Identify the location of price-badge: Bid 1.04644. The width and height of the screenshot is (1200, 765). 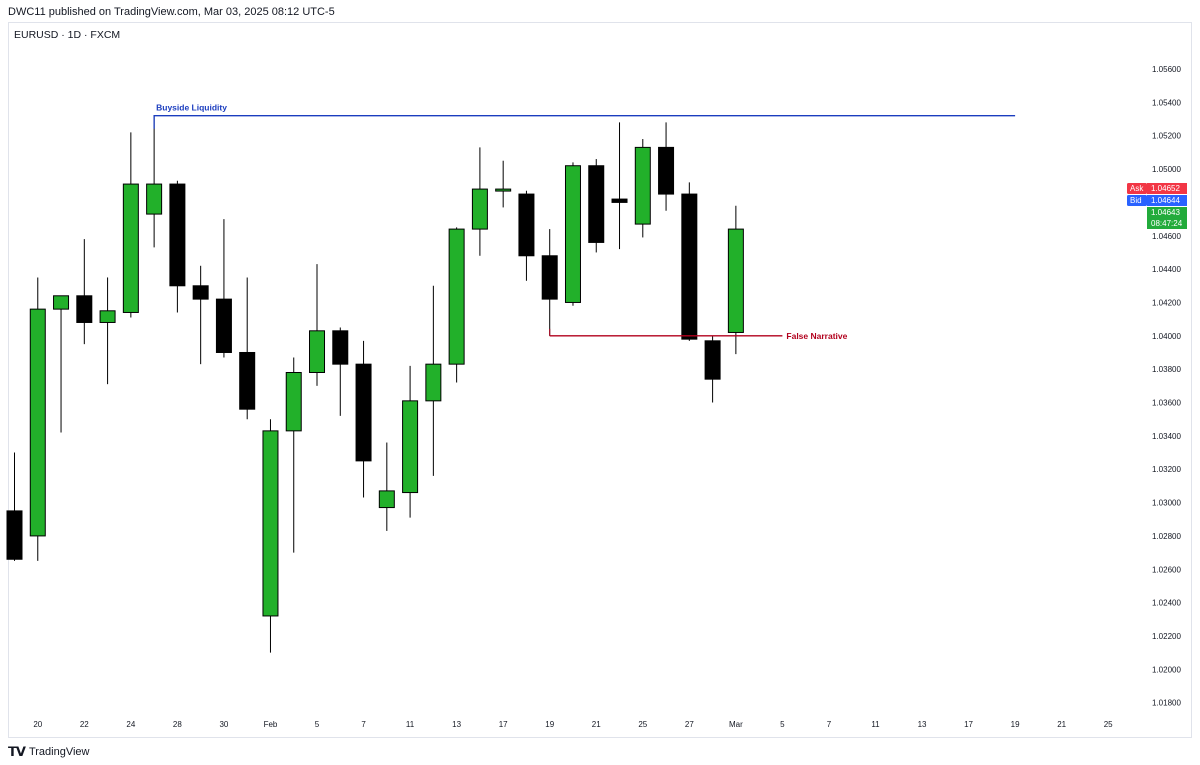
(1157, 200).